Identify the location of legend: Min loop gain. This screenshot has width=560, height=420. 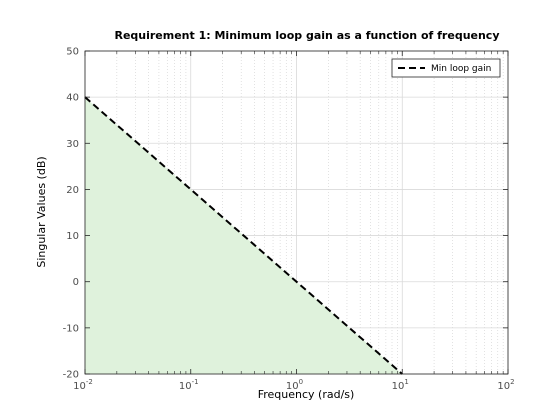
(446, 68).